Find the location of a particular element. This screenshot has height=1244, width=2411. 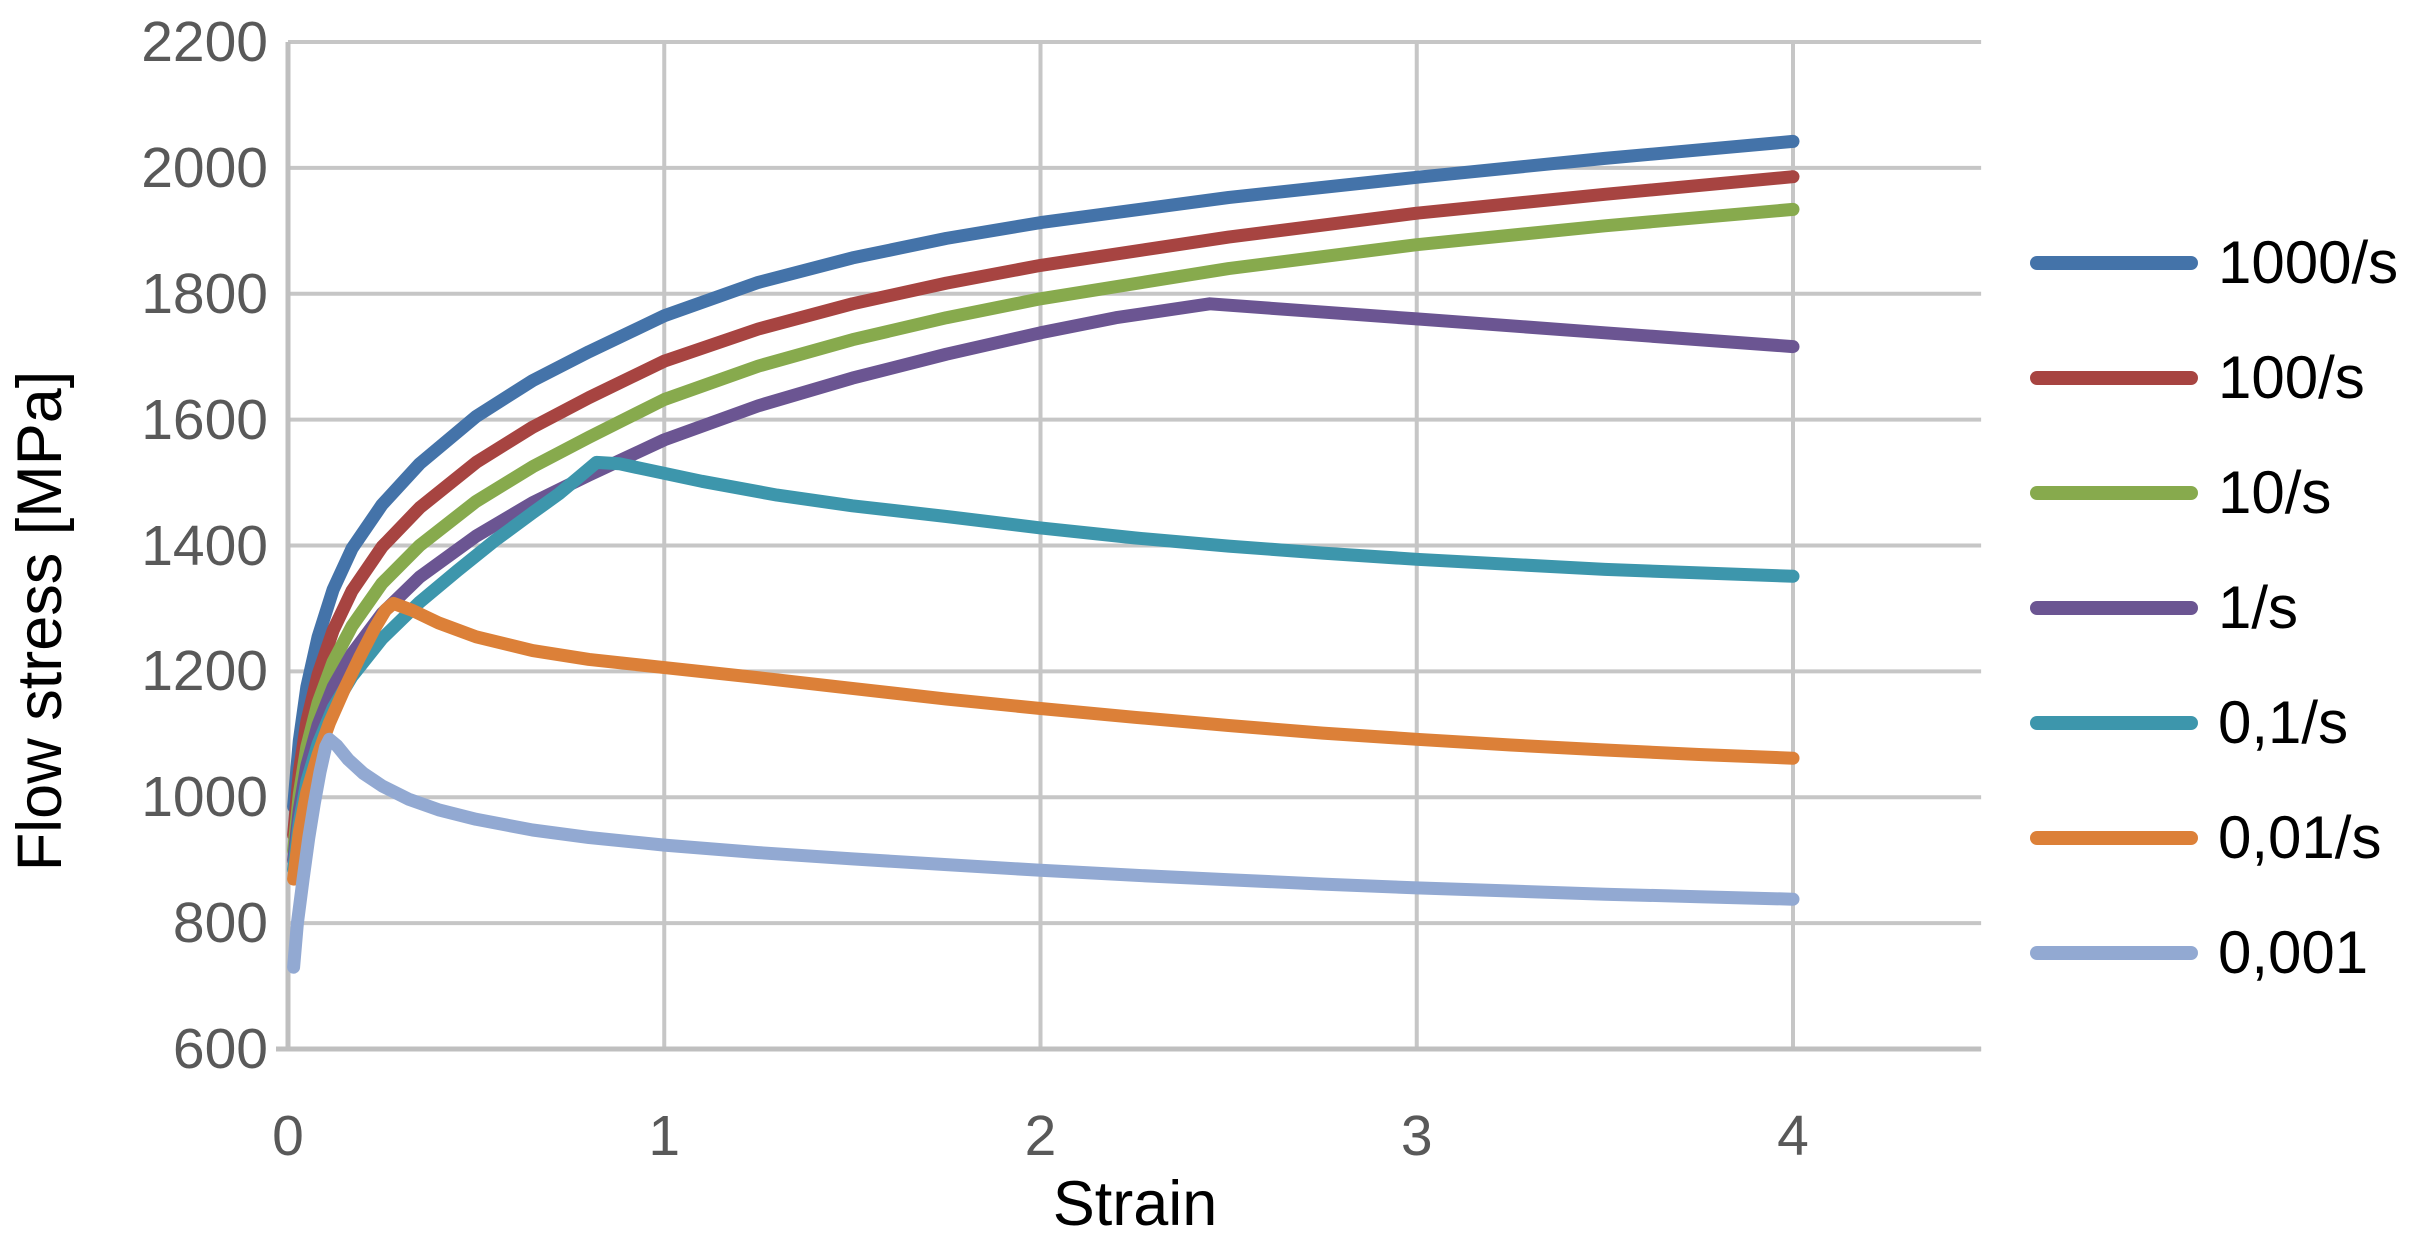

legend-label: 0,1/s is located at coordinates (2283, 722).